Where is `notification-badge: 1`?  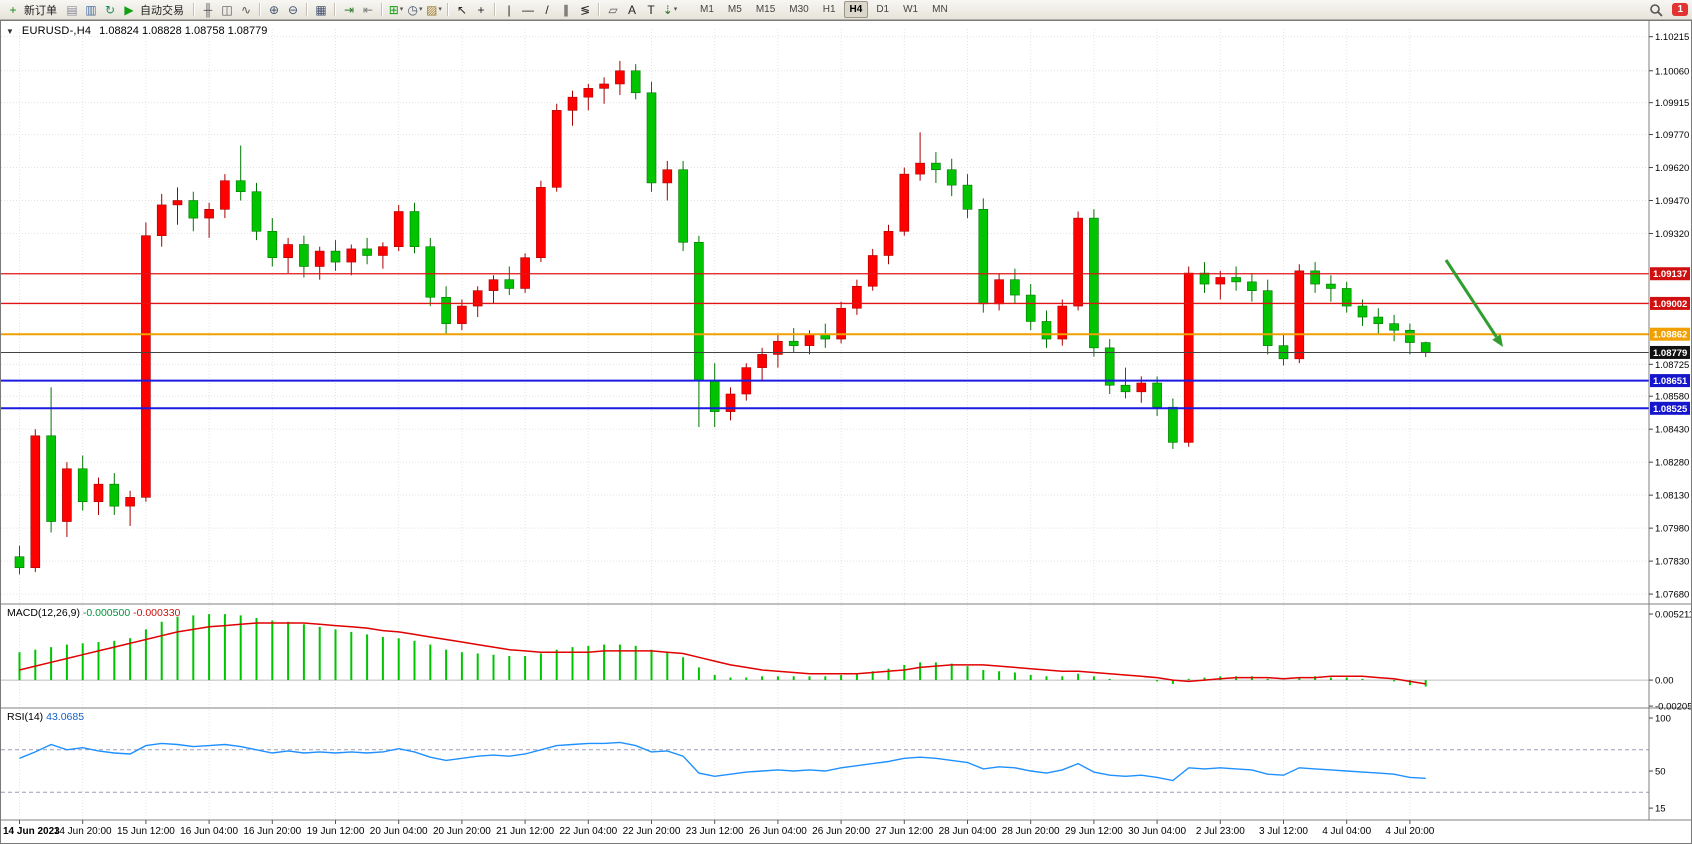
notification-badge: 1 is located at coordinates (1680, 9).